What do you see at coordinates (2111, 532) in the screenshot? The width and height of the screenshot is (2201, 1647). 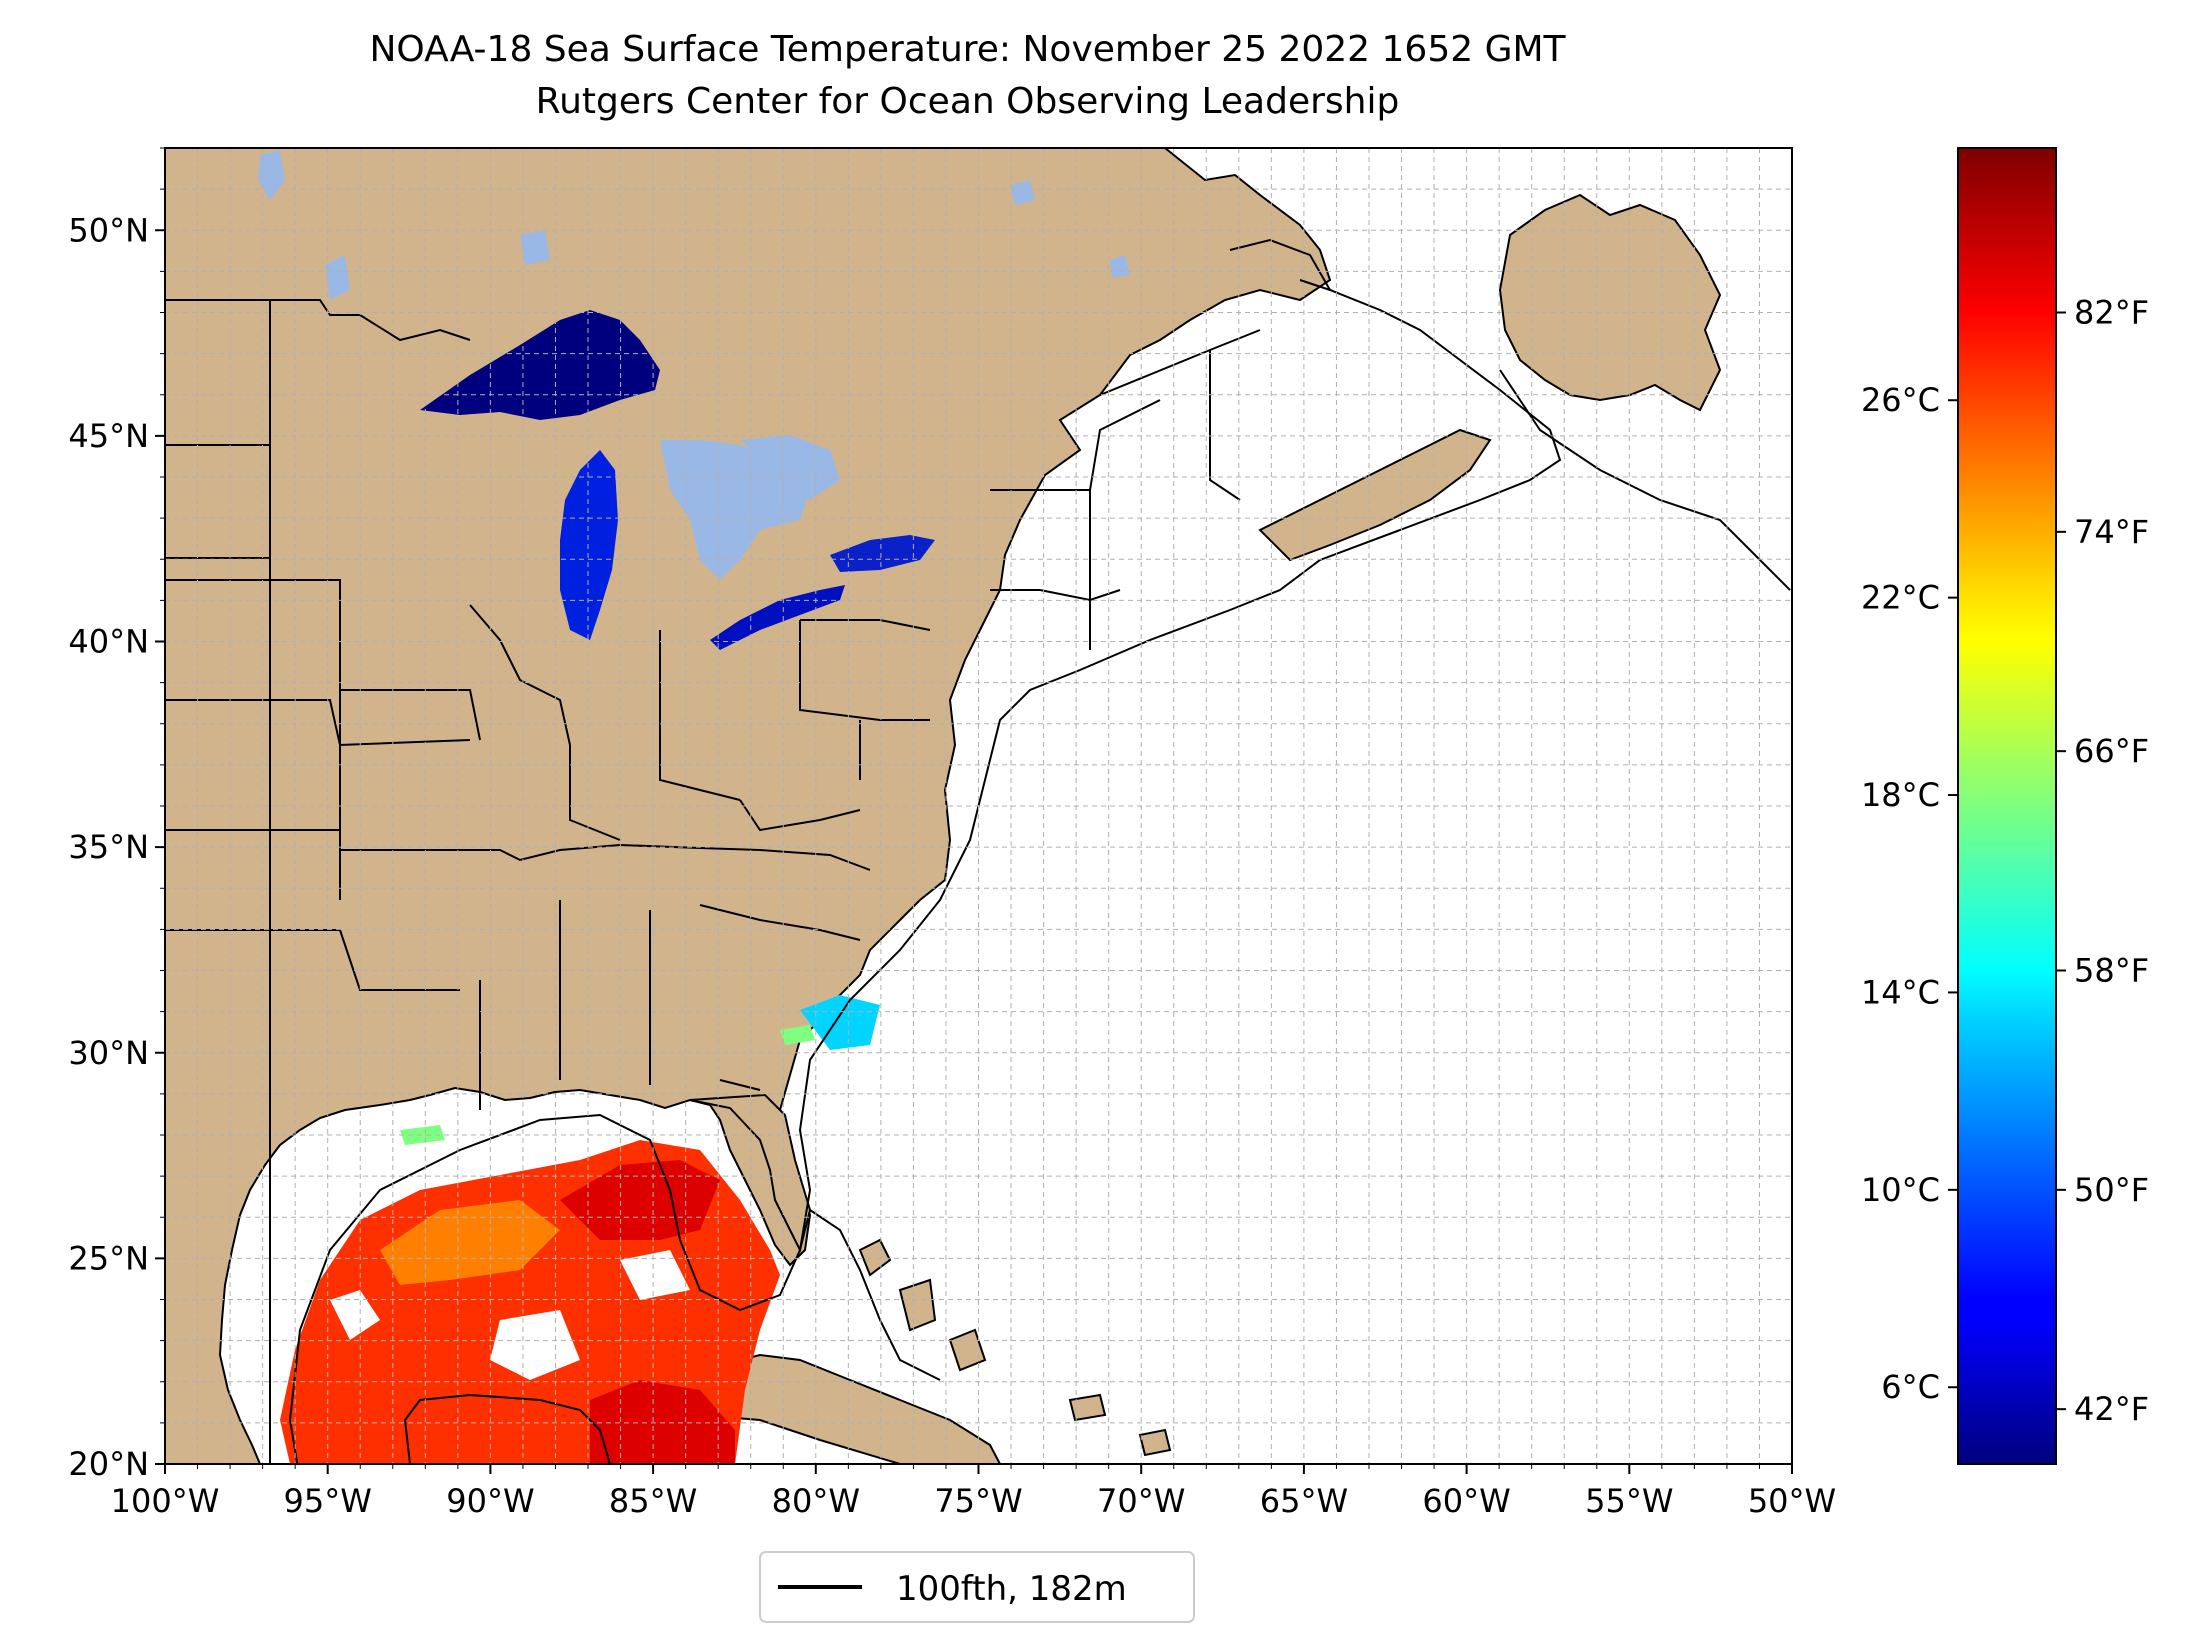 I see `colorbar-f-label: 74°F` at bounding box center [2111, 532].